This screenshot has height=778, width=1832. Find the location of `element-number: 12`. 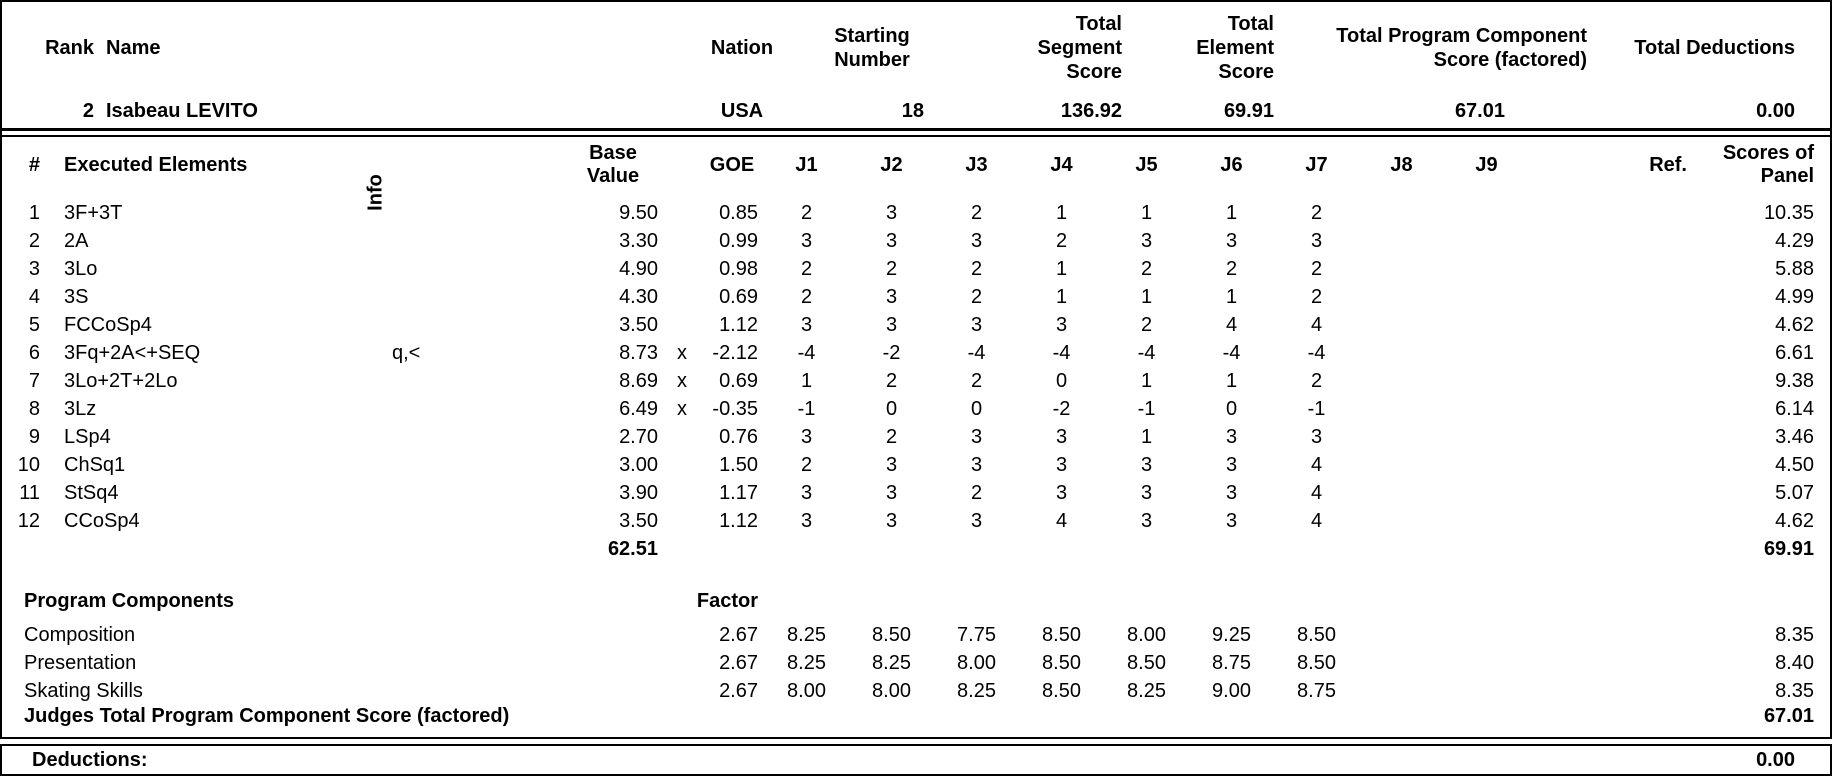

element-number: 12 is located at coordinates (28, 520).